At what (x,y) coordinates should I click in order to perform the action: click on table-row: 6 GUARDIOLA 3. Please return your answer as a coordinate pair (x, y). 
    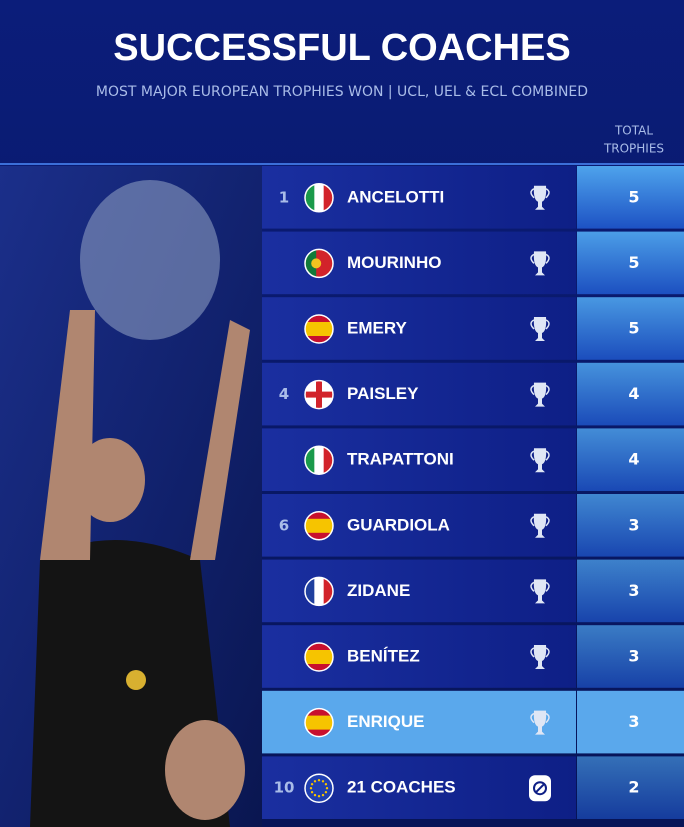
    Looking at the image, I should click on (473, 525).